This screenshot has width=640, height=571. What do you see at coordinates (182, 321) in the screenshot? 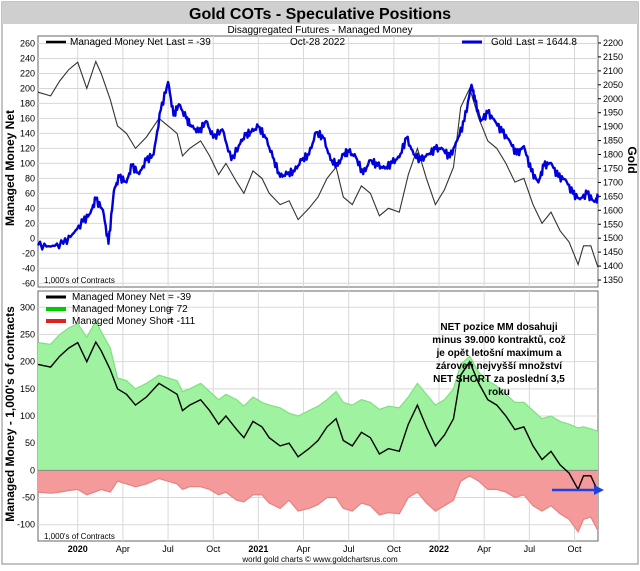
I see `legend-bottom-short-value: = -111` at bounding box center [182, 321].